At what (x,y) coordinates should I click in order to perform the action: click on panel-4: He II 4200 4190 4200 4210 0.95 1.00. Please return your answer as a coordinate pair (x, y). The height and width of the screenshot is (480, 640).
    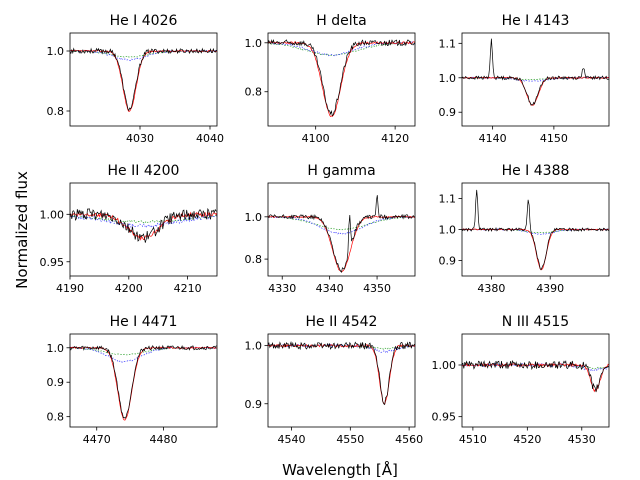
    Looking at the image, I should click on (129, 229).